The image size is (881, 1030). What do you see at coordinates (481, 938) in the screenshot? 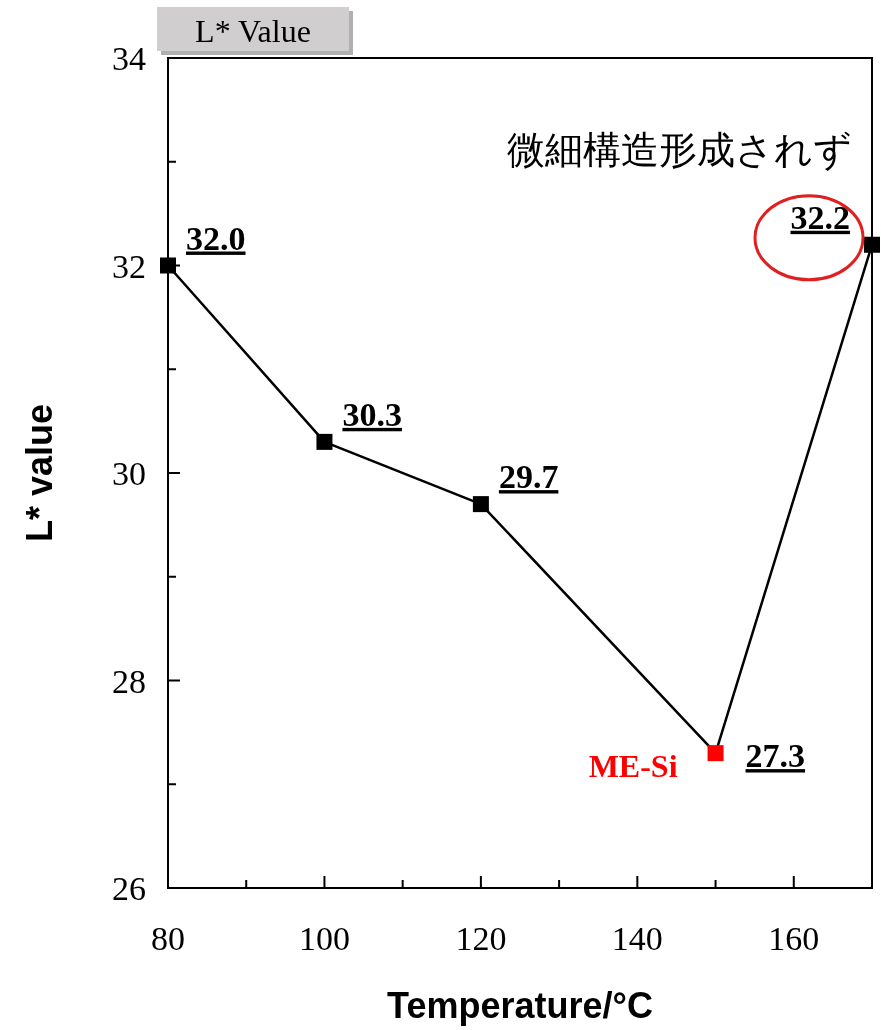
I see `x-tick-label: 120` at bounding box center [481, 938].